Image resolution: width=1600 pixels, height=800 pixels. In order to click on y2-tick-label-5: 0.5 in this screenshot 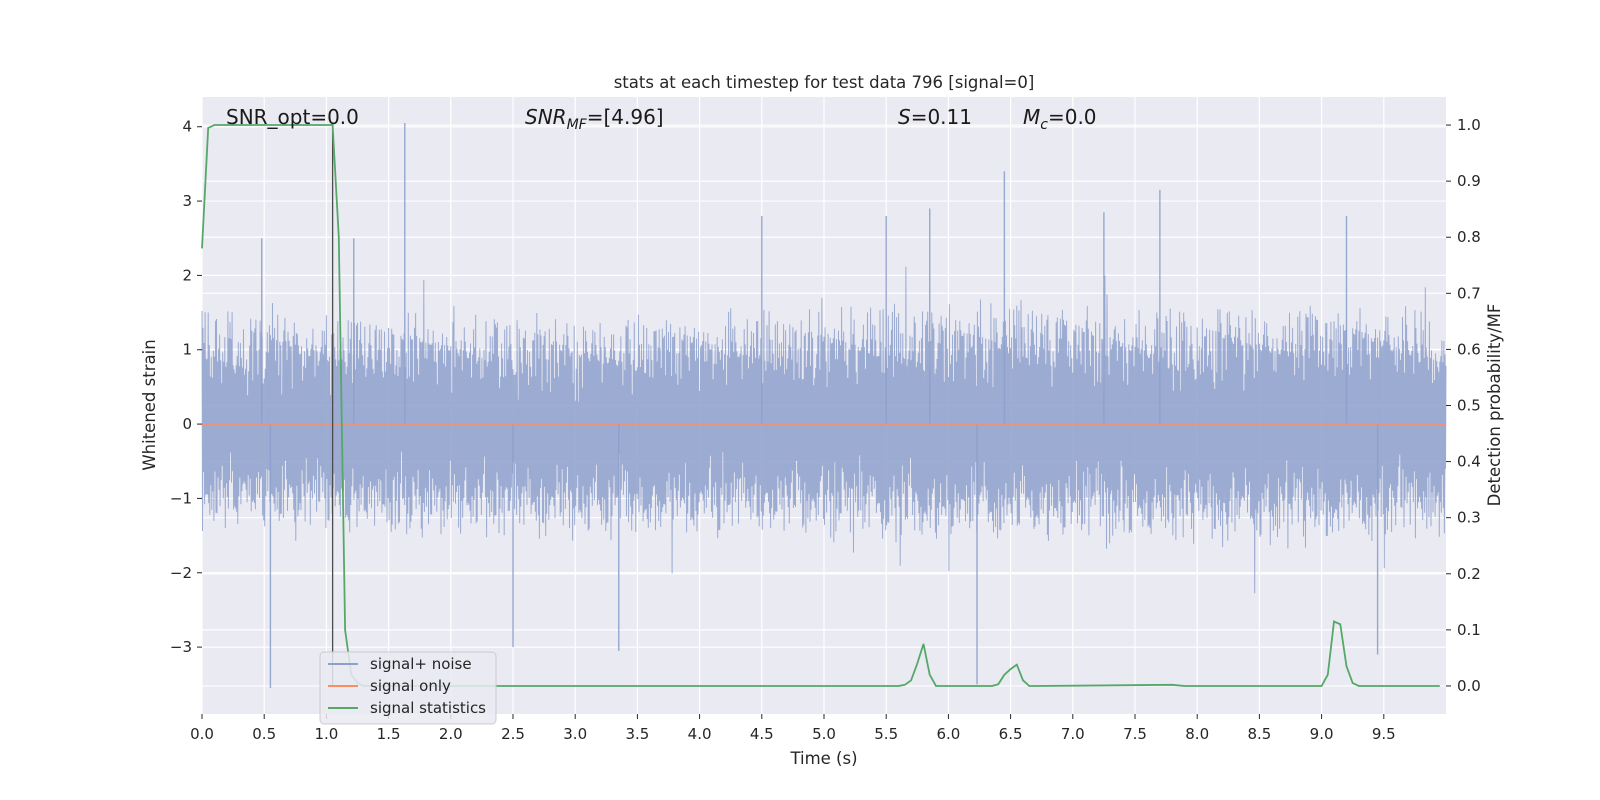, I will do `click(1469, 406)`.